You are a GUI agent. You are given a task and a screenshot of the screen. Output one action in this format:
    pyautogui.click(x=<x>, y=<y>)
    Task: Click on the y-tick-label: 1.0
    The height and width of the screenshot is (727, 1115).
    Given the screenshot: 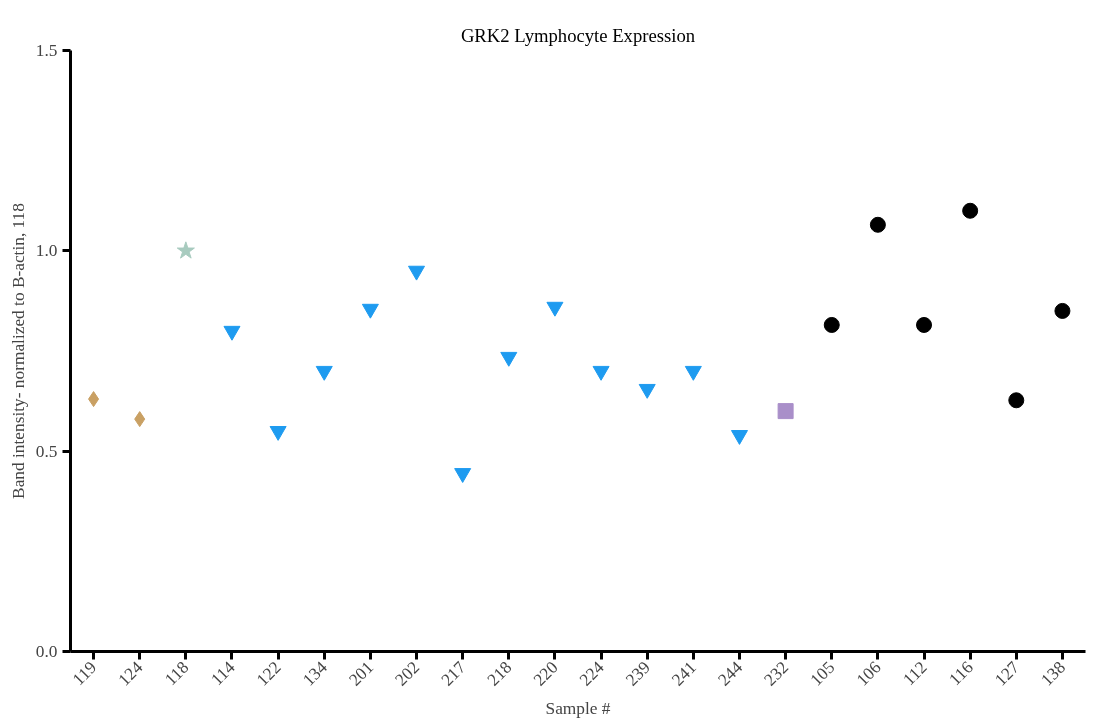 What is the action you would take?
    pyautogui.click(x=46, y=251)
    